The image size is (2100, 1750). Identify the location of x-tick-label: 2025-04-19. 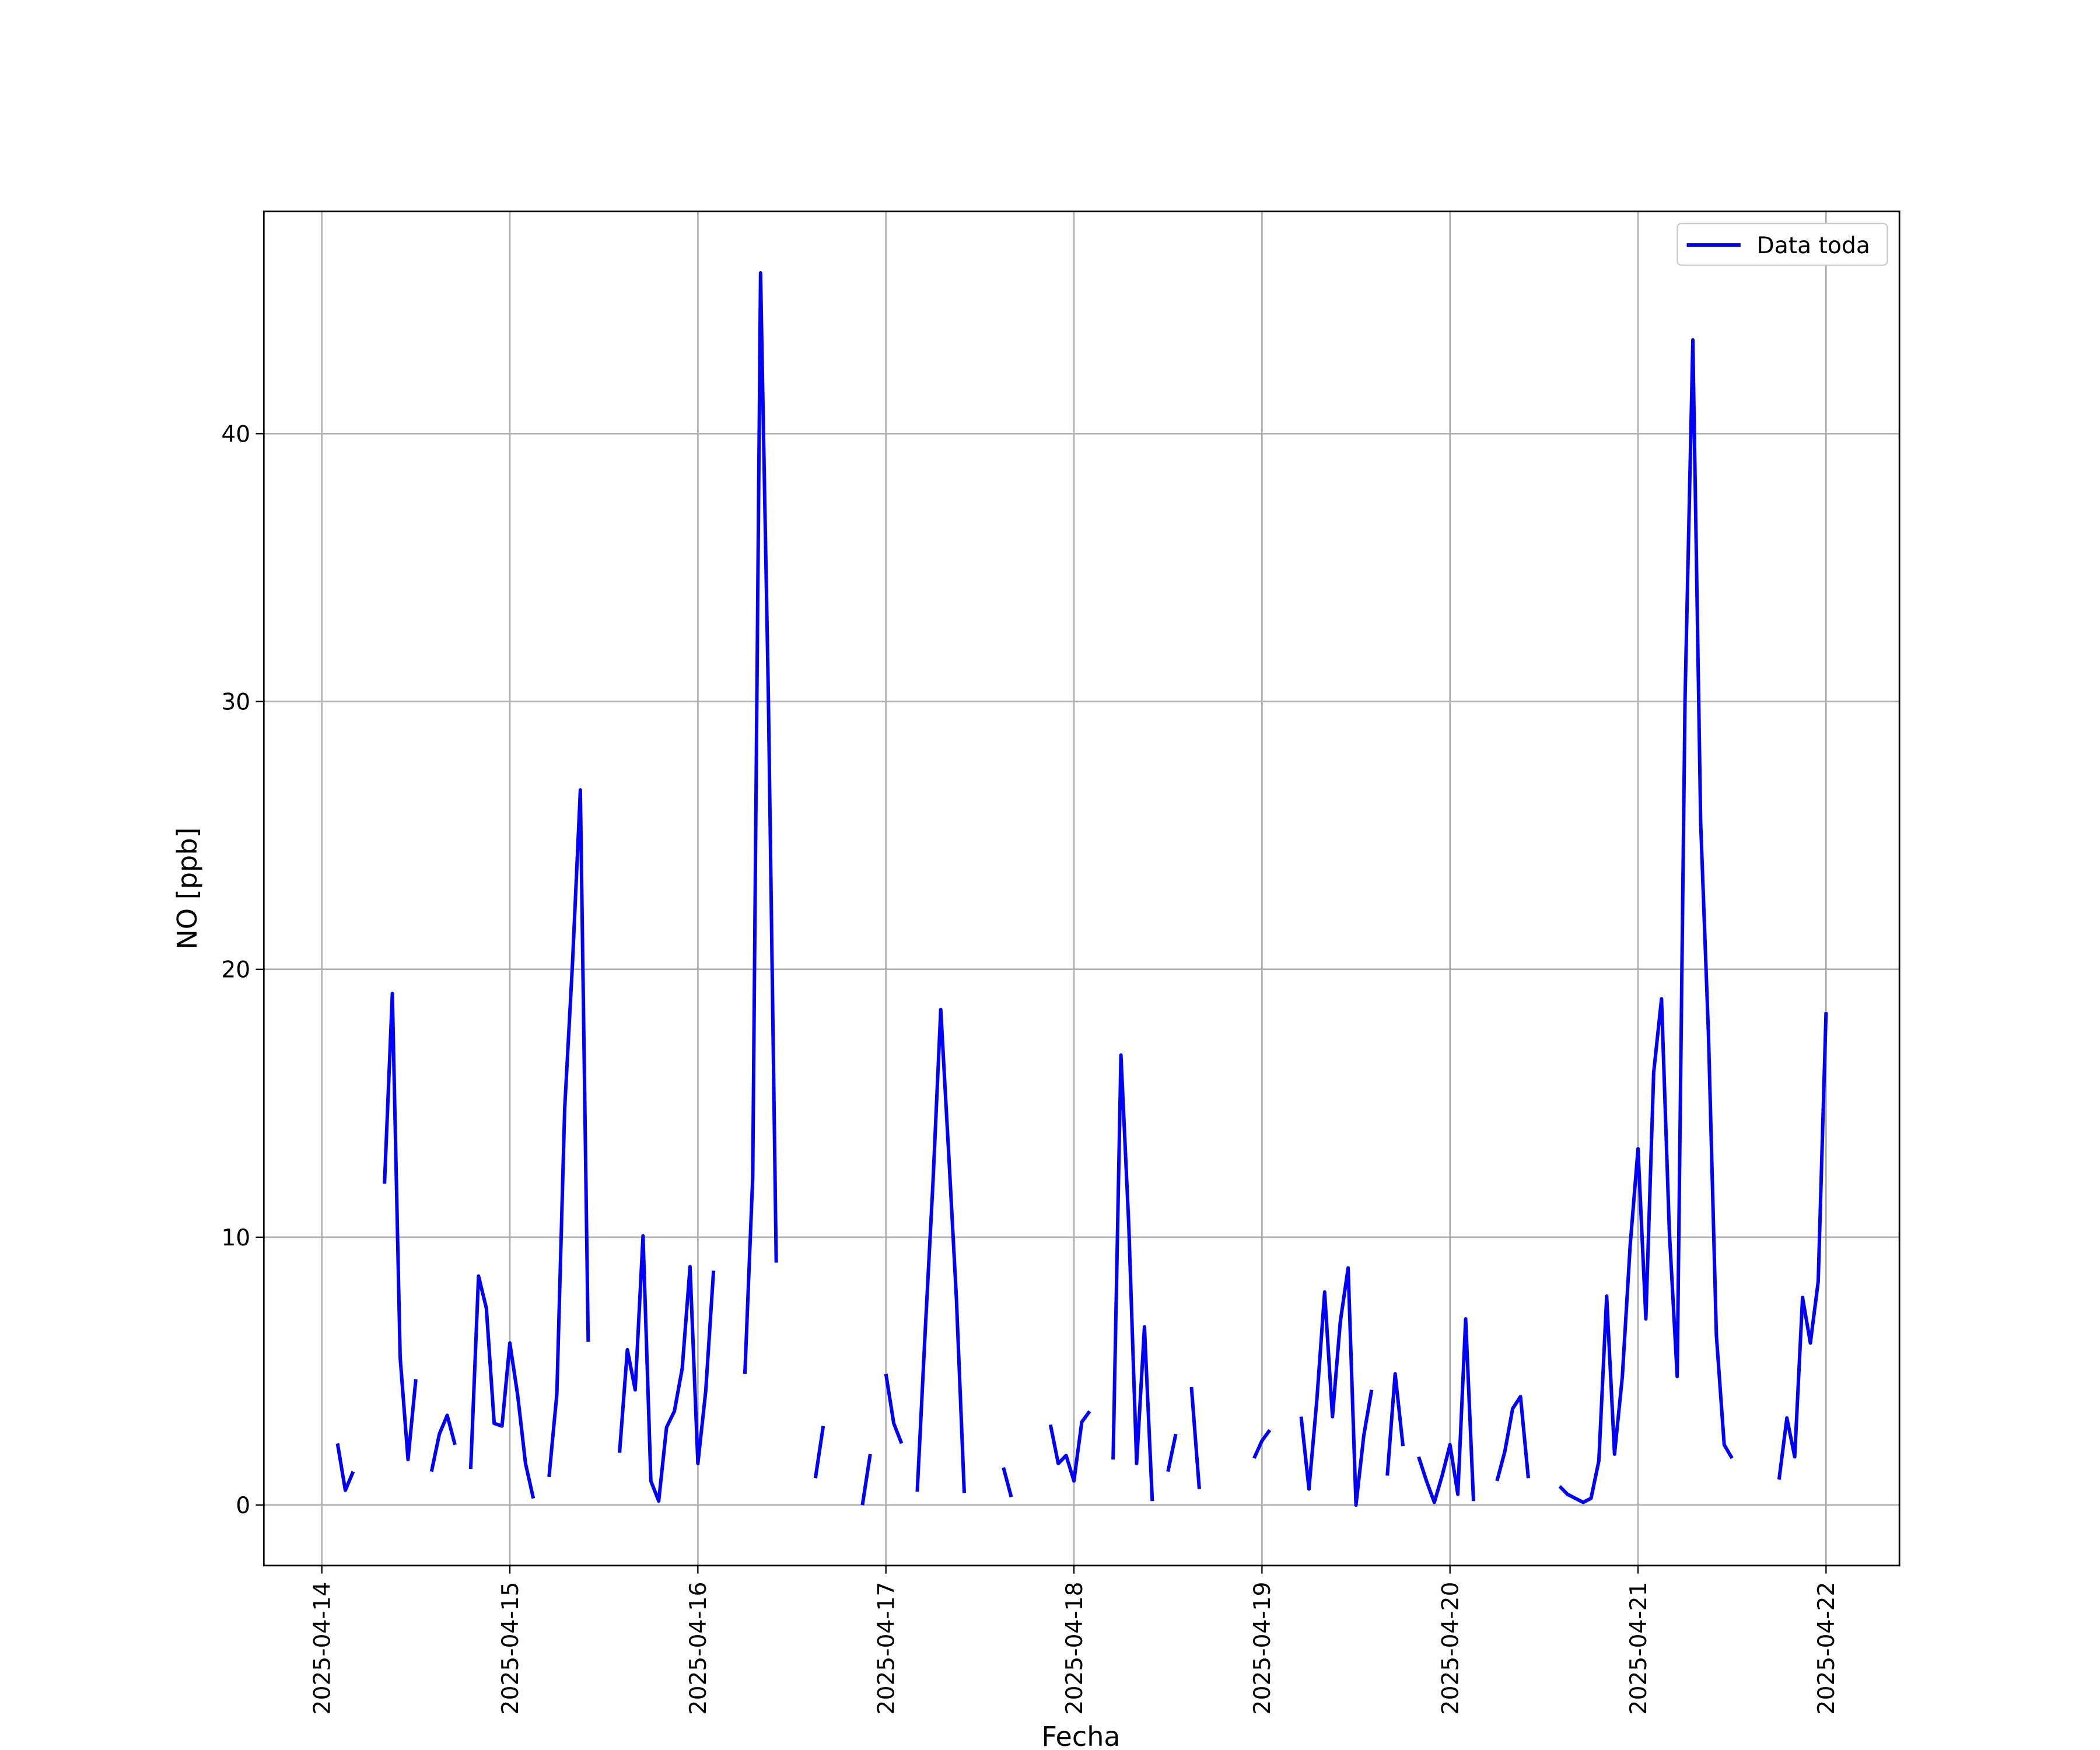
(1263, 1648).